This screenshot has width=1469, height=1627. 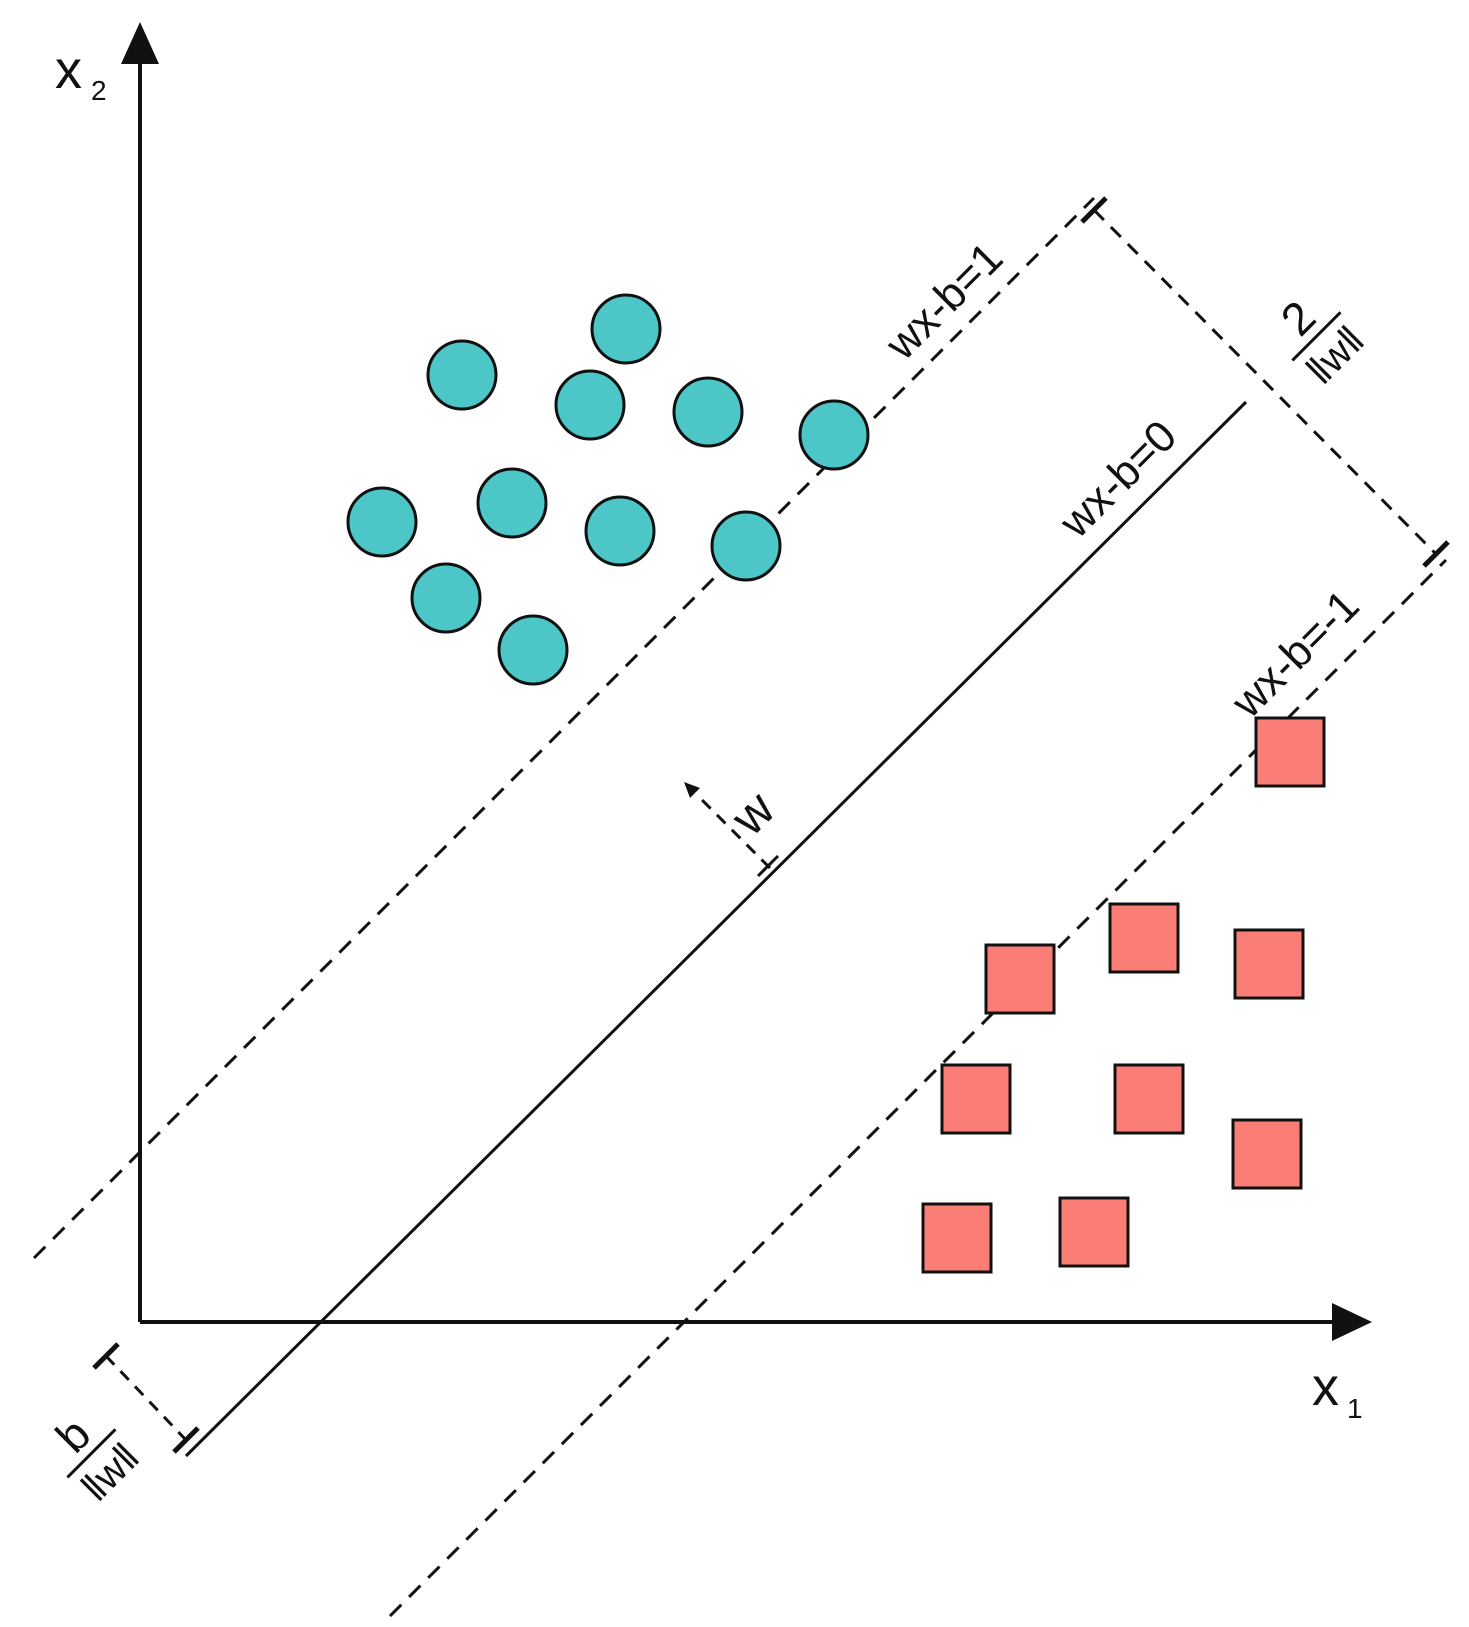 I want to click on offset-dimension, so click(x=146, y=1398).